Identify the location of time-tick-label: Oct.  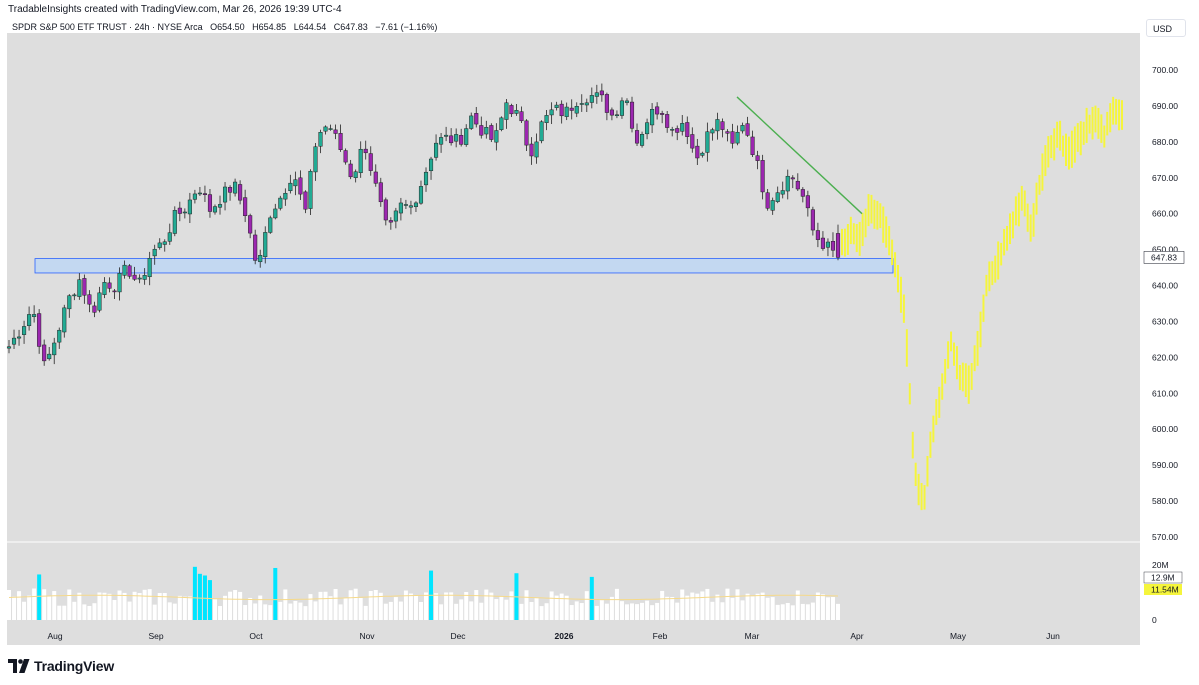
(256, 636).